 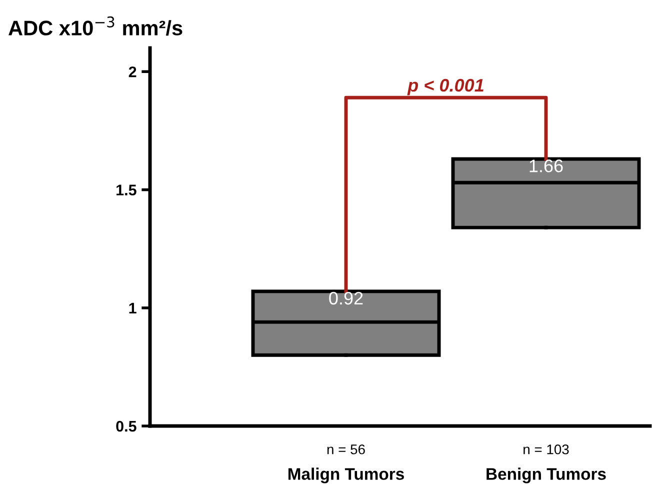 I want to click on annotation: 1.66, so click(x=546, y=166).